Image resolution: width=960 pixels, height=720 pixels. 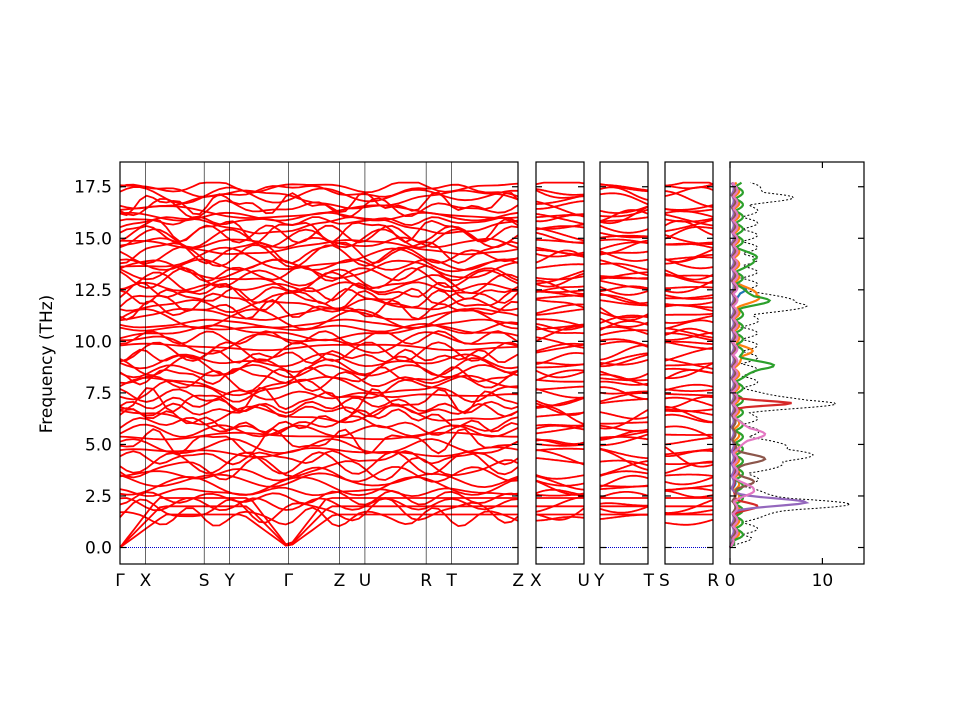 I want to click on y-axis-label: Frequency (THz), so click(x=47, y=364).